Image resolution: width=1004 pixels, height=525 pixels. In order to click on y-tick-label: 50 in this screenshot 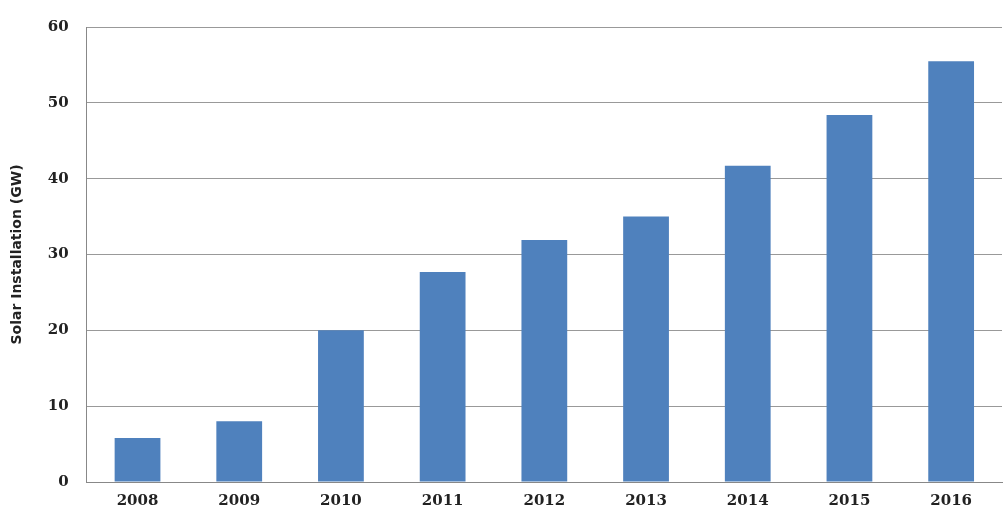, I will do `click(58, 101)`.